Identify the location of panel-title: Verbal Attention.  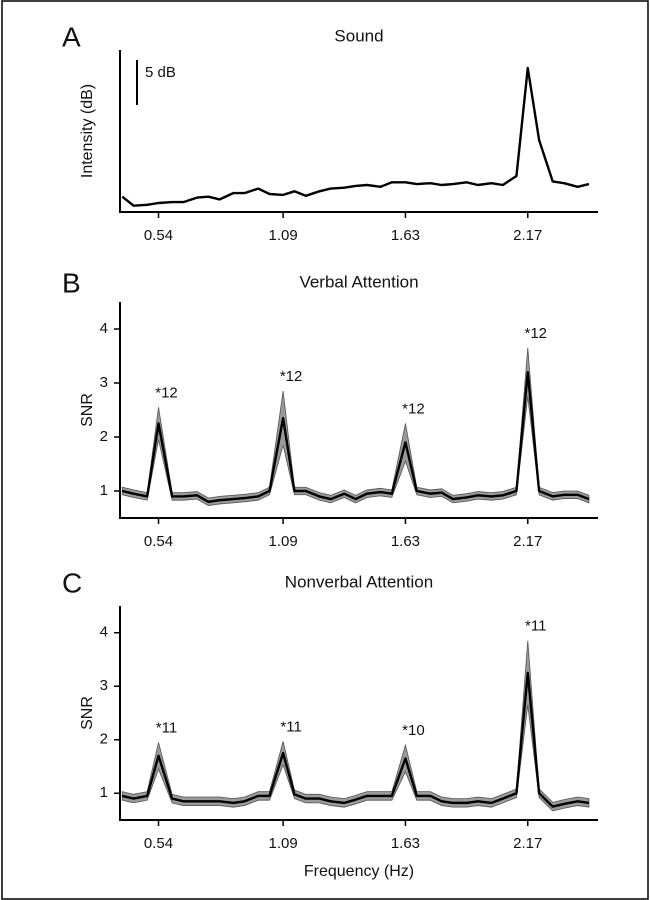
(358, 281).